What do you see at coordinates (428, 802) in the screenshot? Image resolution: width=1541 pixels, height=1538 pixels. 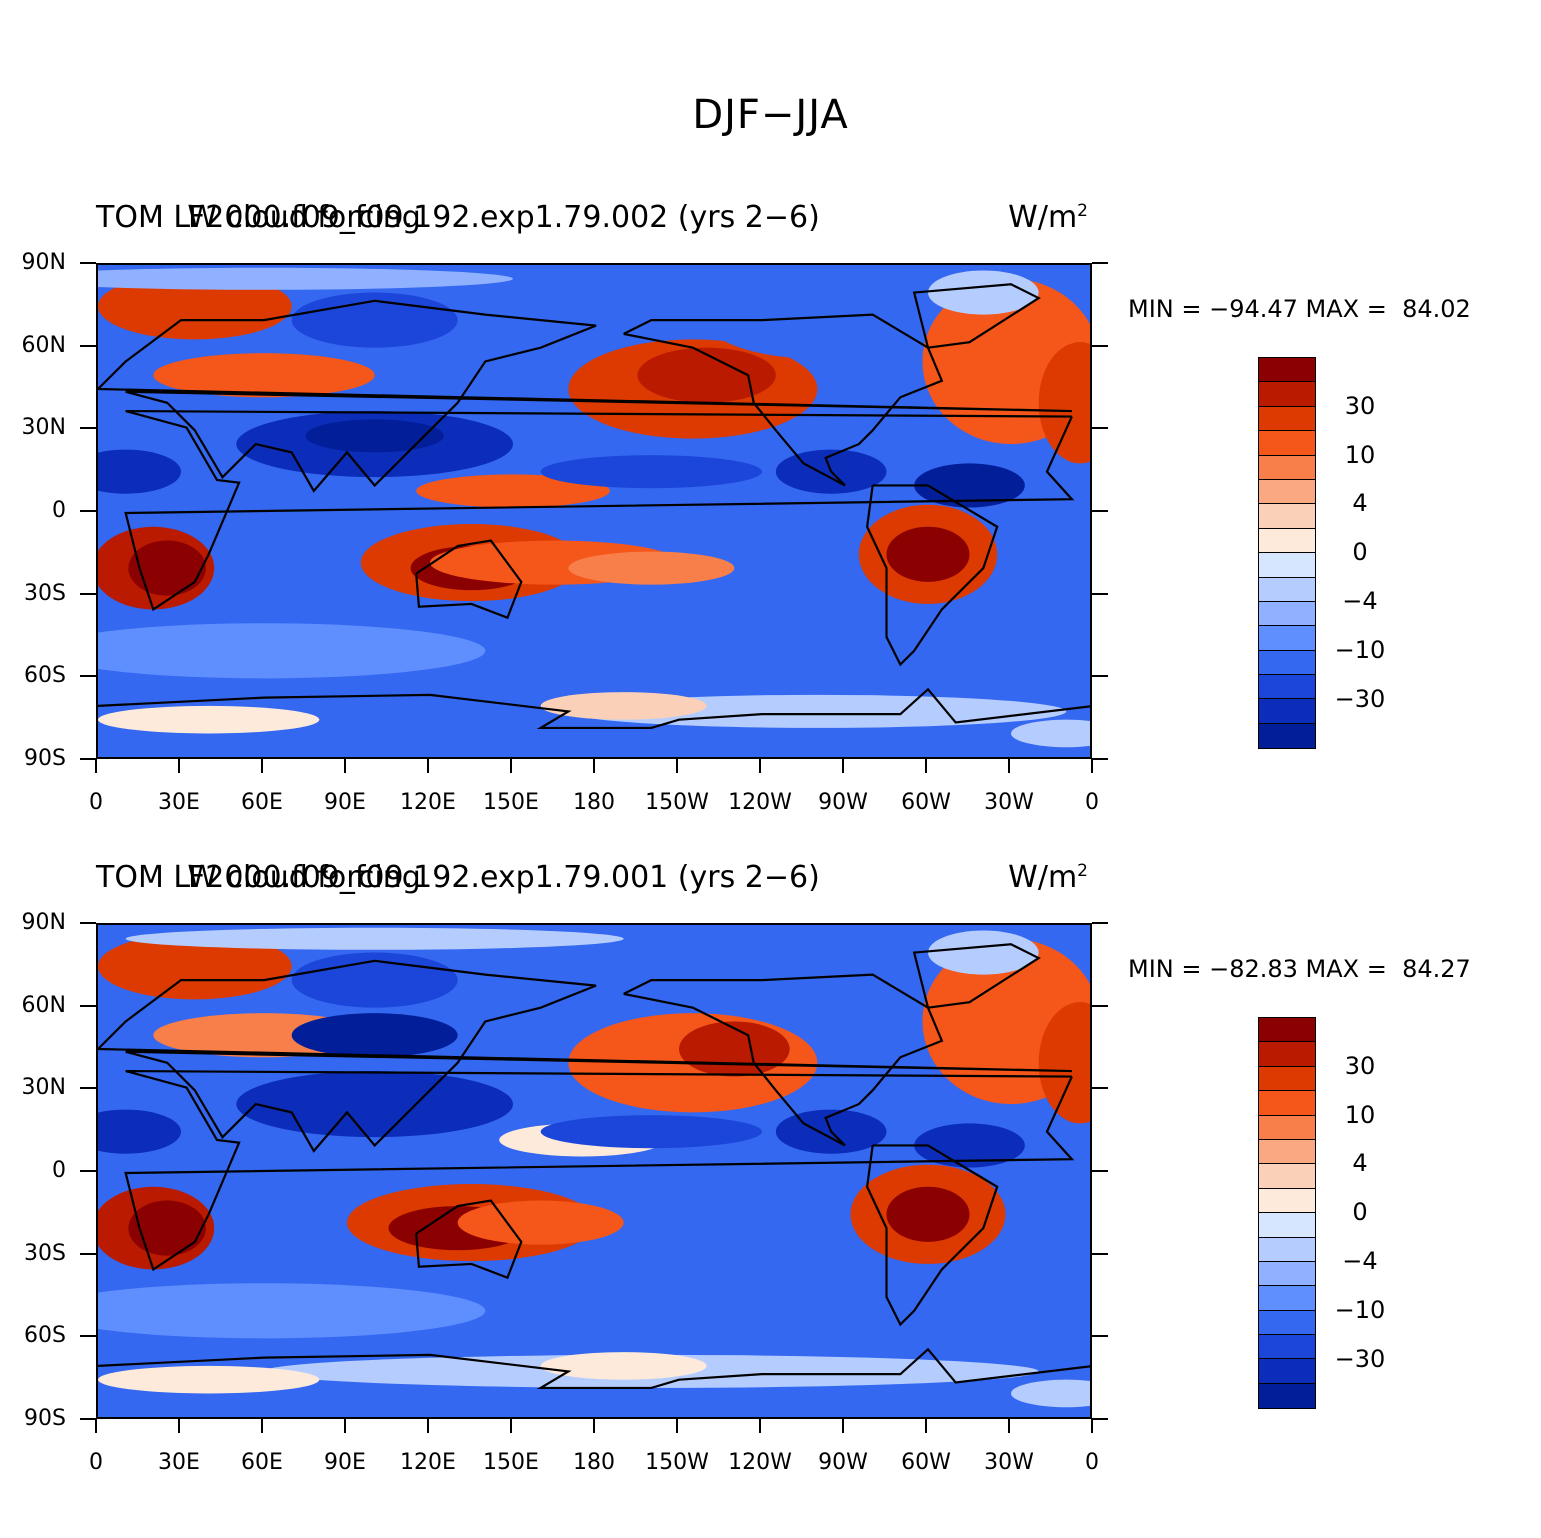 I see `lon-label: 120E` at bounding box center [428, 802].